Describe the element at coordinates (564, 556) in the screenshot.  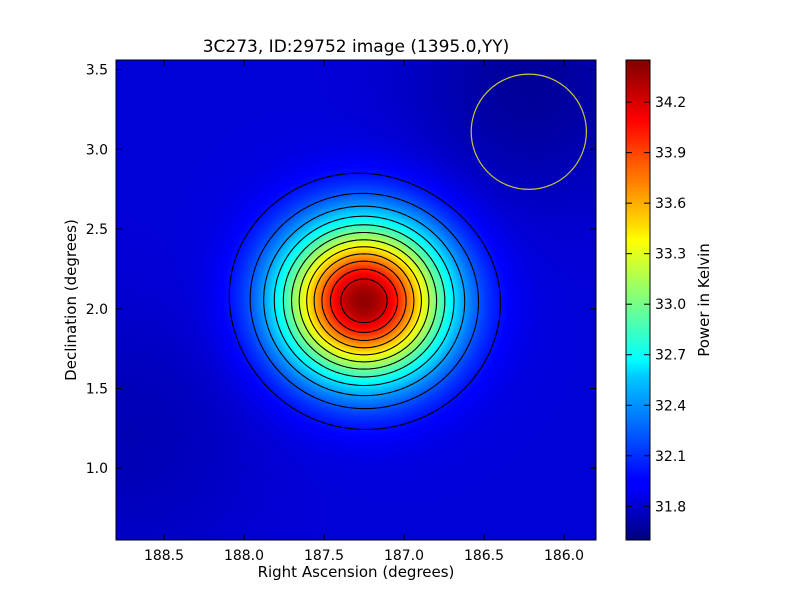
I see `x-tick-label: 186.0` at that location.